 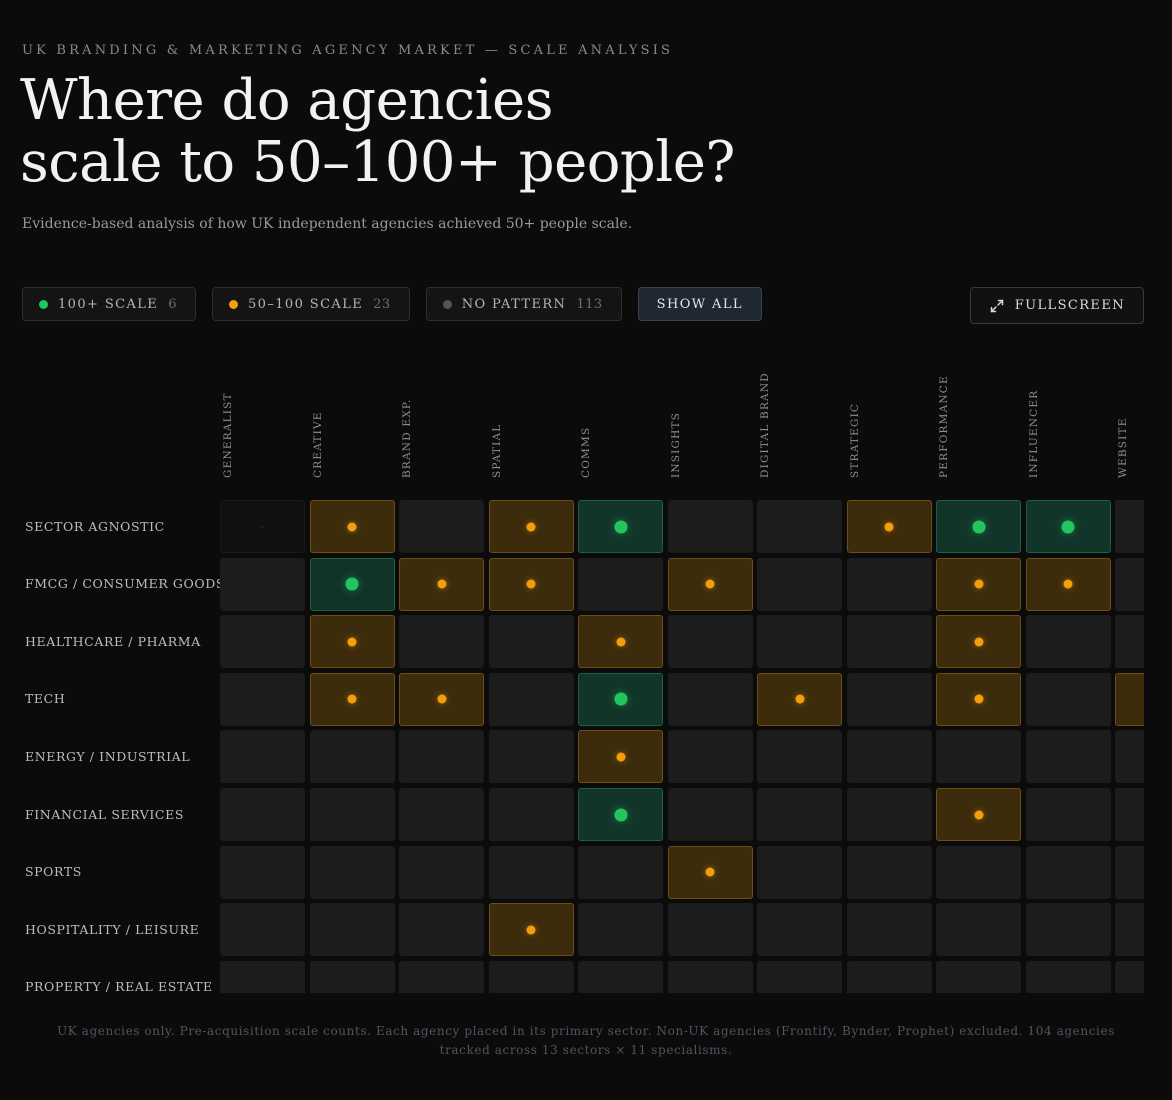 What do you see at coordinates (45, 699) in the screenshot?
I see `row-label: TECH` at bounding box center [45, 699].